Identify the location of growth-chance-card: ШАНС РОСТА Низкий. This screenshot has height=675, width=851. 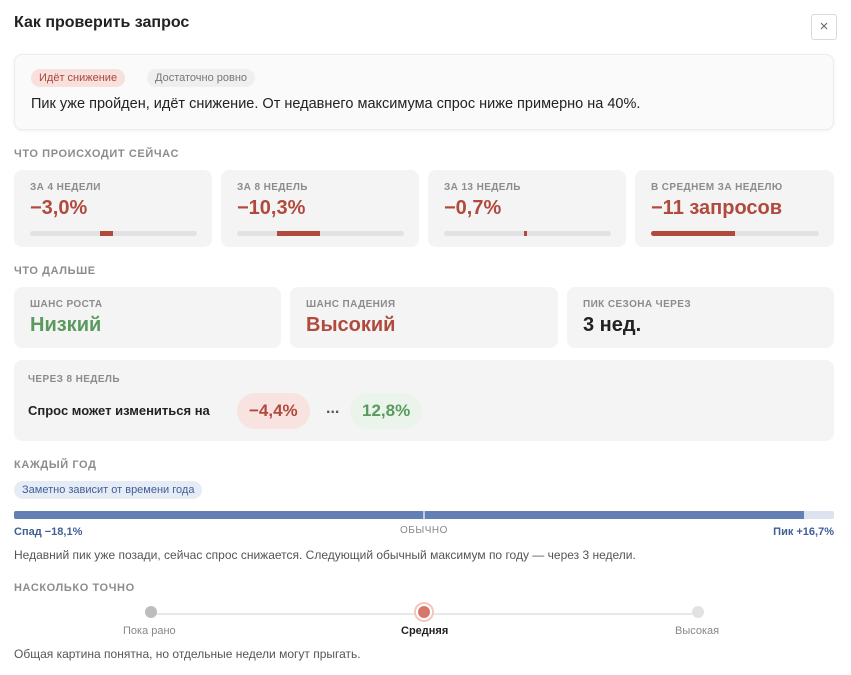
(147, 317).